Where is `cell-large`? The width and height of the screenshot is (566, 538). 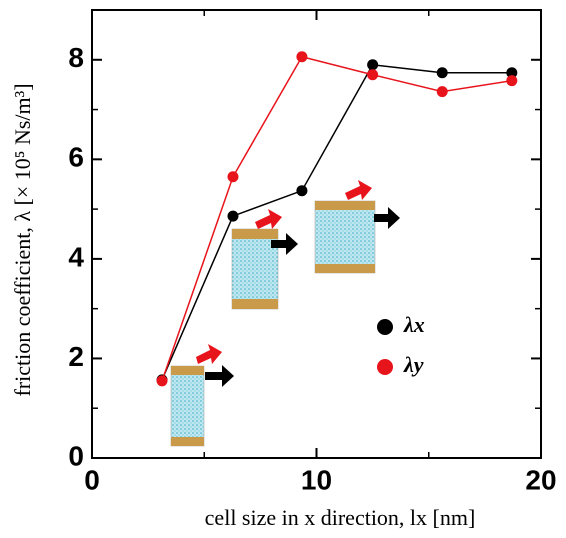 cell-large is located at coordinates (357, 227).